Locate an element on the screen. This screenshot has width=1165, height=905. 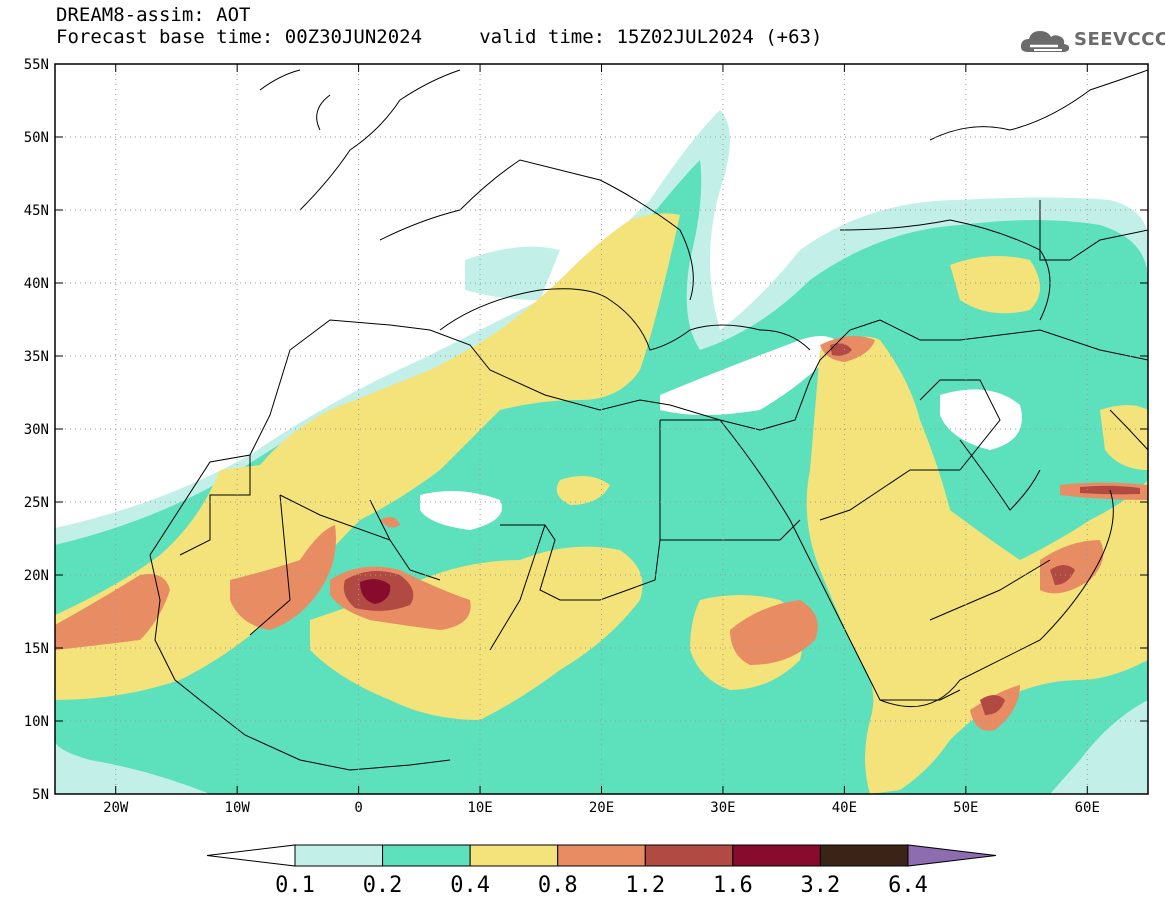
lon-tick-label: 10W is located at coordinates (238, 808).